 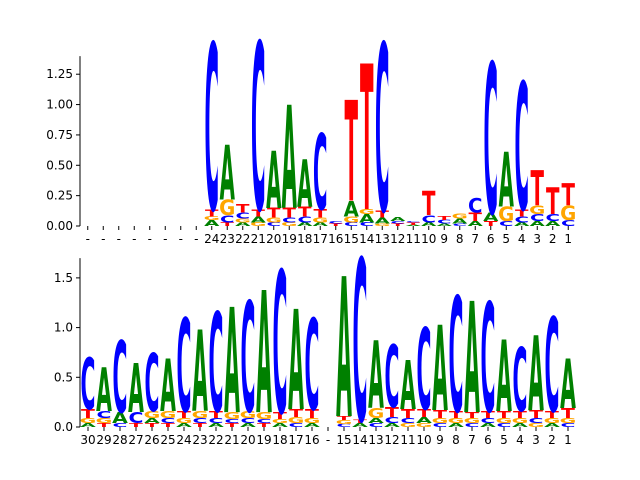 I want to click on x-tick-label: 26, so click(x=151, y=440).